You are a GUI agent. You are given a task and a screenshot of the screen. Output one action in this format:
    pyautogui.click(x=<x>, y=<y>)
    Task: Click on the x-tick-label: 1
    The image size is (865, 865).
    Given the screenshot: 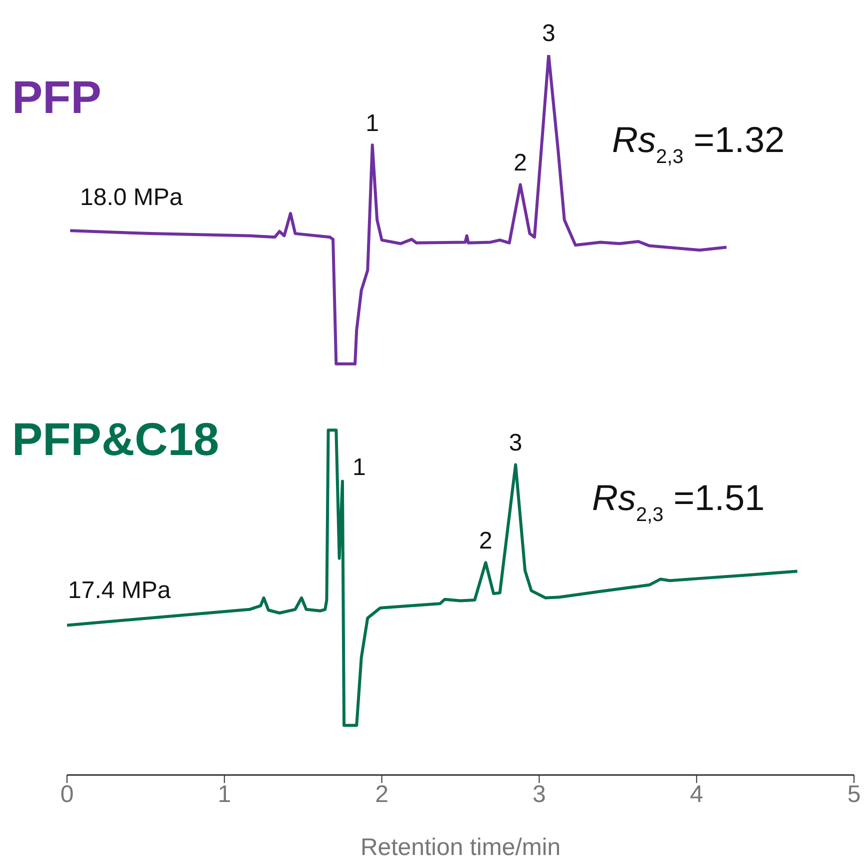 What is the action you would take?
    pyautogui.click(x=225, y=794)
    